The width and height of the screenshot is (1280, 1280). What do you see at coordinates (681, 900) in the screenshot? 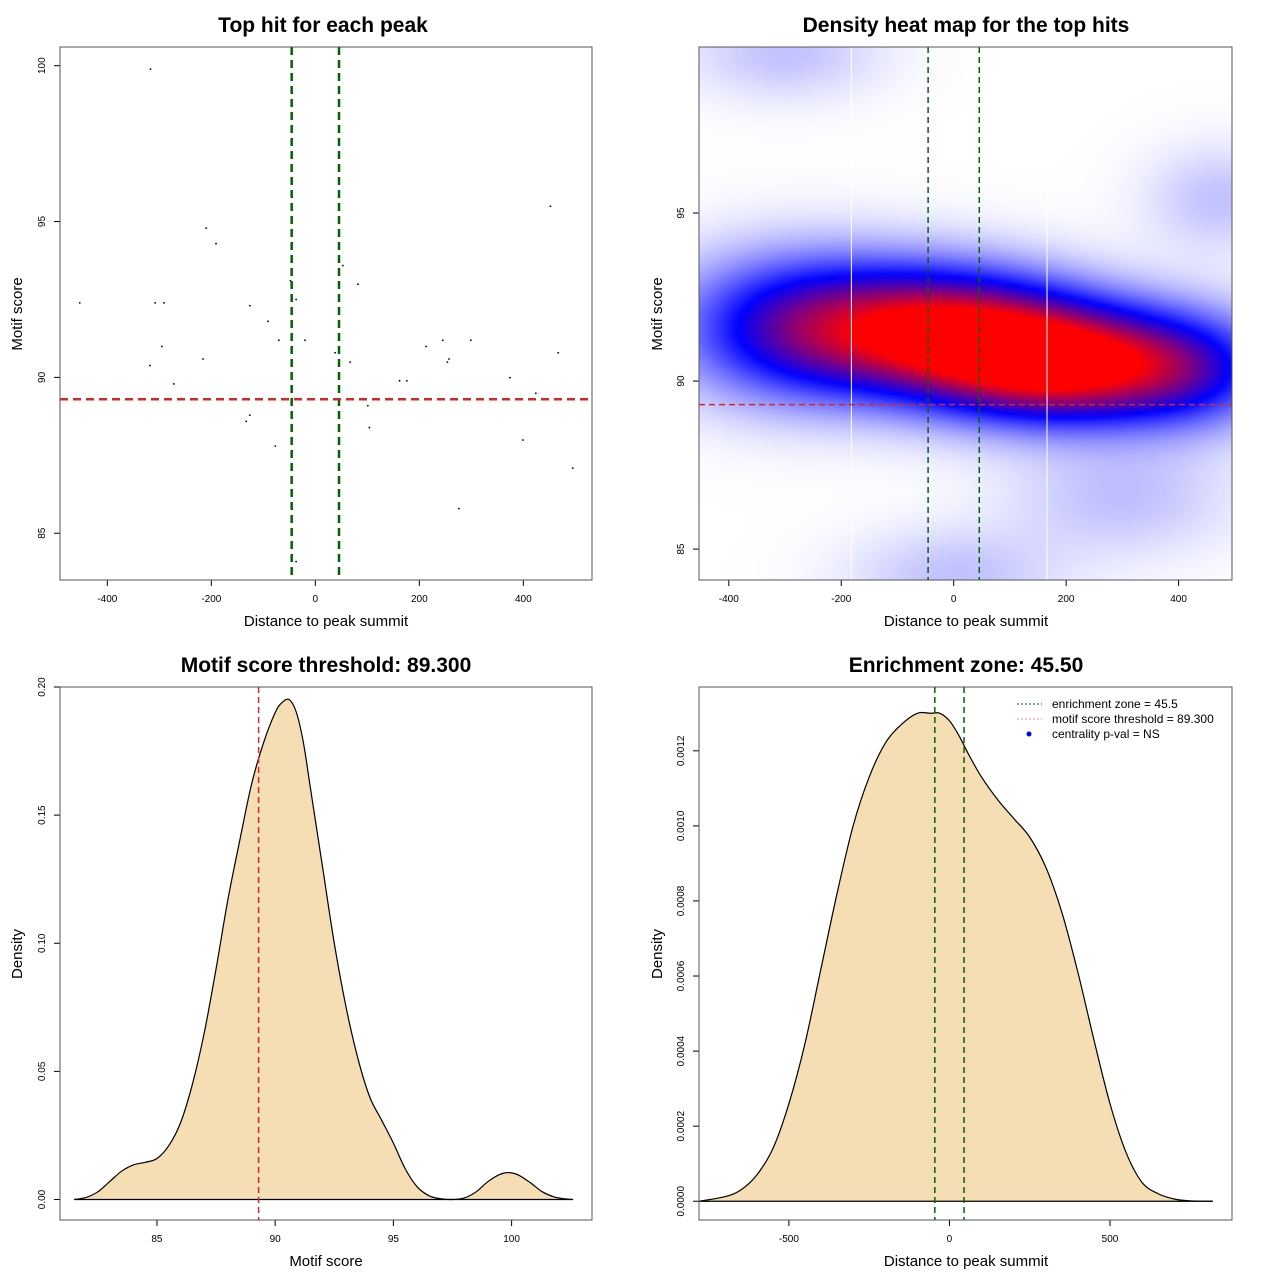
I see `y-tick-label: 0.0008` at bounding box center [681, 900].